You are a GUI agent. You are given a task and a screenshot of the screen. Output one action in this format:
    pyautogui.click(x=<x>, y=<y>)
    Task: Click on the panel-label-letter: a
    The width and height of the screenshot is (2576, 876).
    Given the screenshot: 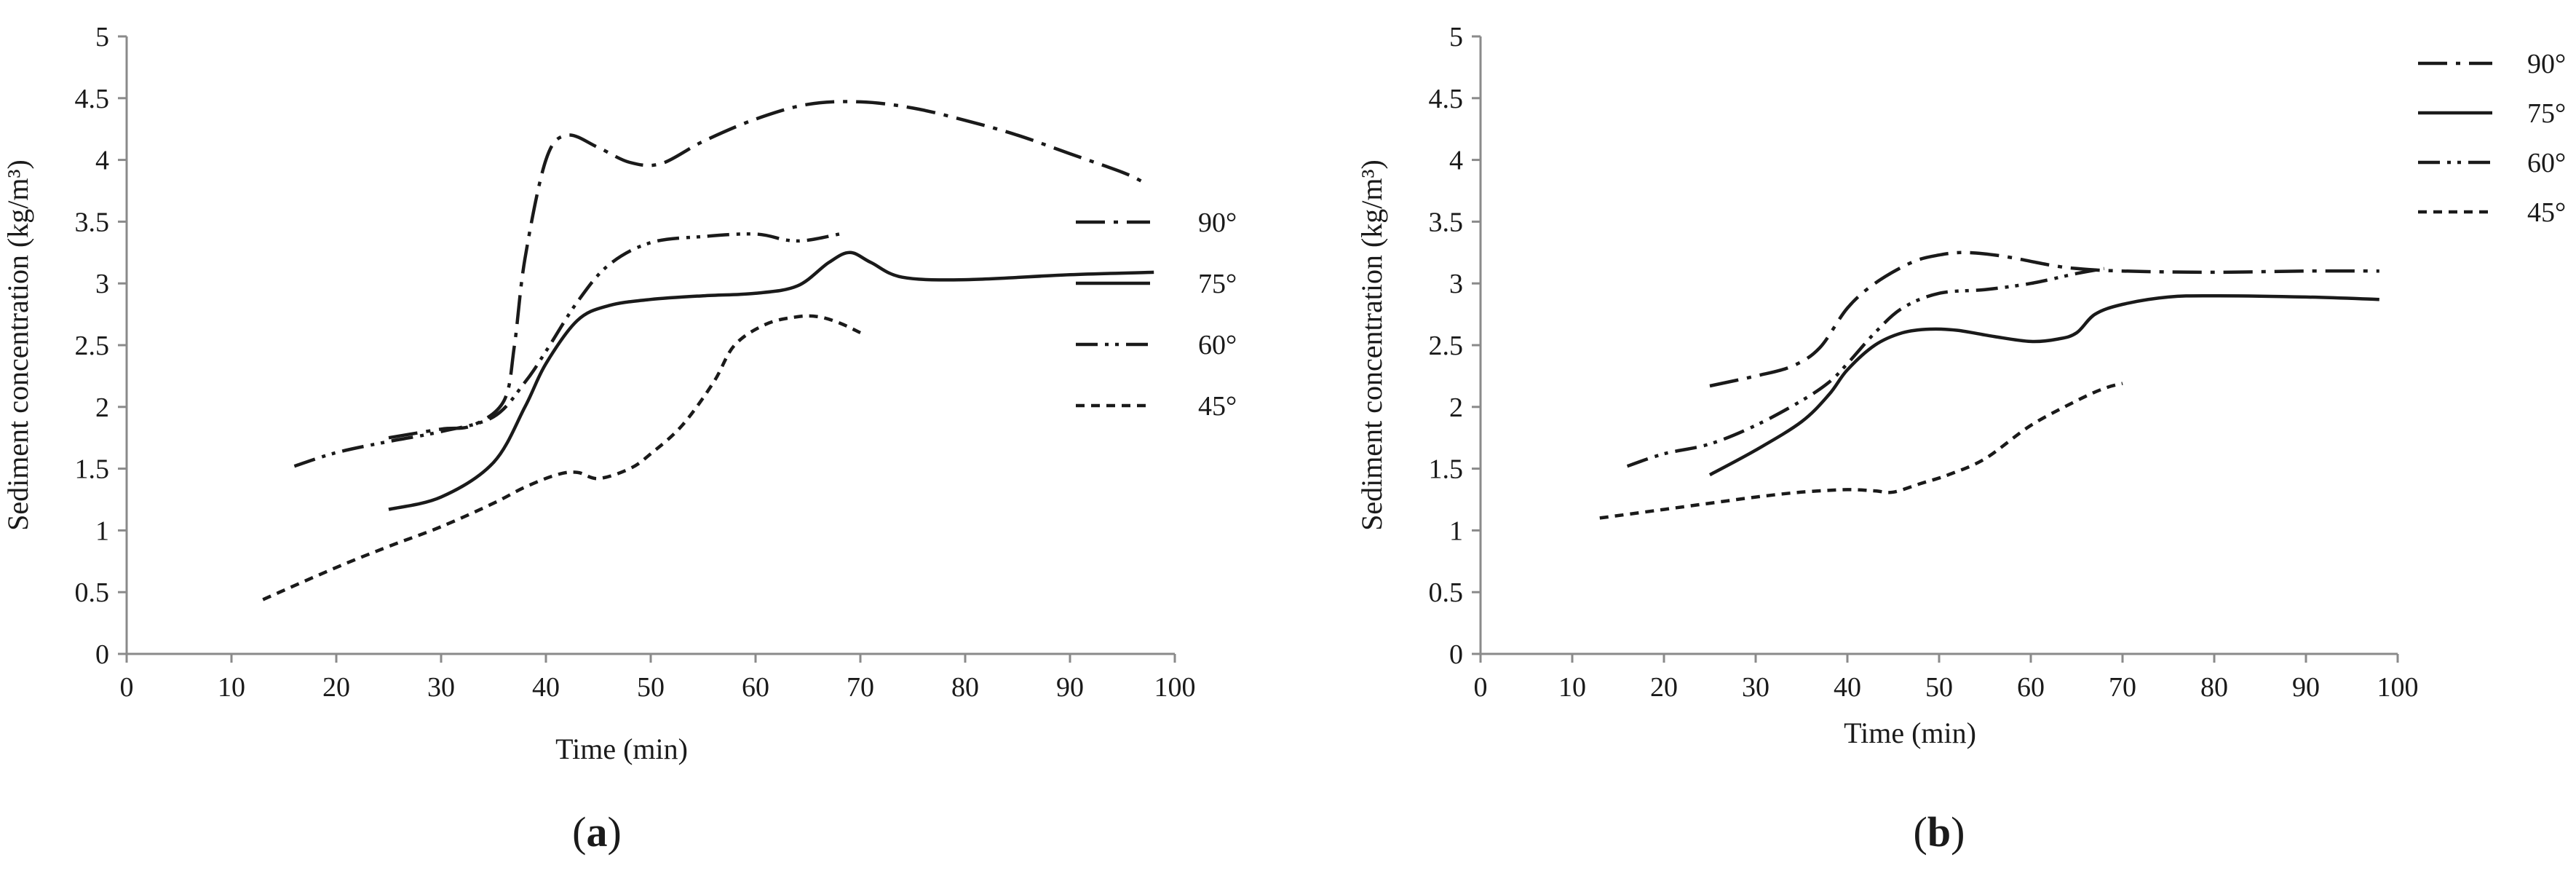 What is the action you would take?
    pyautogui.click(x=597, y=832)
    